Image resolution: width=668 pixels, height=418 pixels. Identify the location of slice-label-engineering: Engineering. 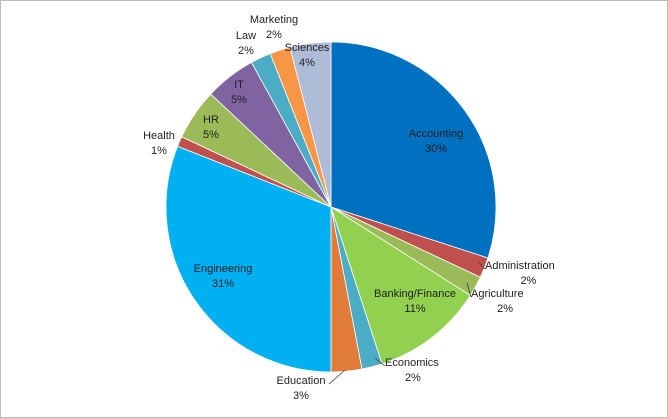
(223, 269).